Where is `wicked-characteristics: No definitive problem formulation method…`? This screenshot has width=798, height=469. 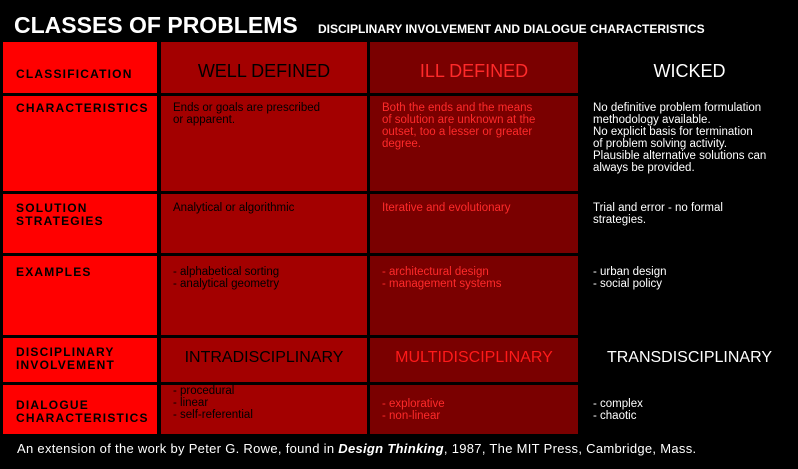
wicked-characteristics: No definitive problem formulation method… is located at coordinates (680, 138).